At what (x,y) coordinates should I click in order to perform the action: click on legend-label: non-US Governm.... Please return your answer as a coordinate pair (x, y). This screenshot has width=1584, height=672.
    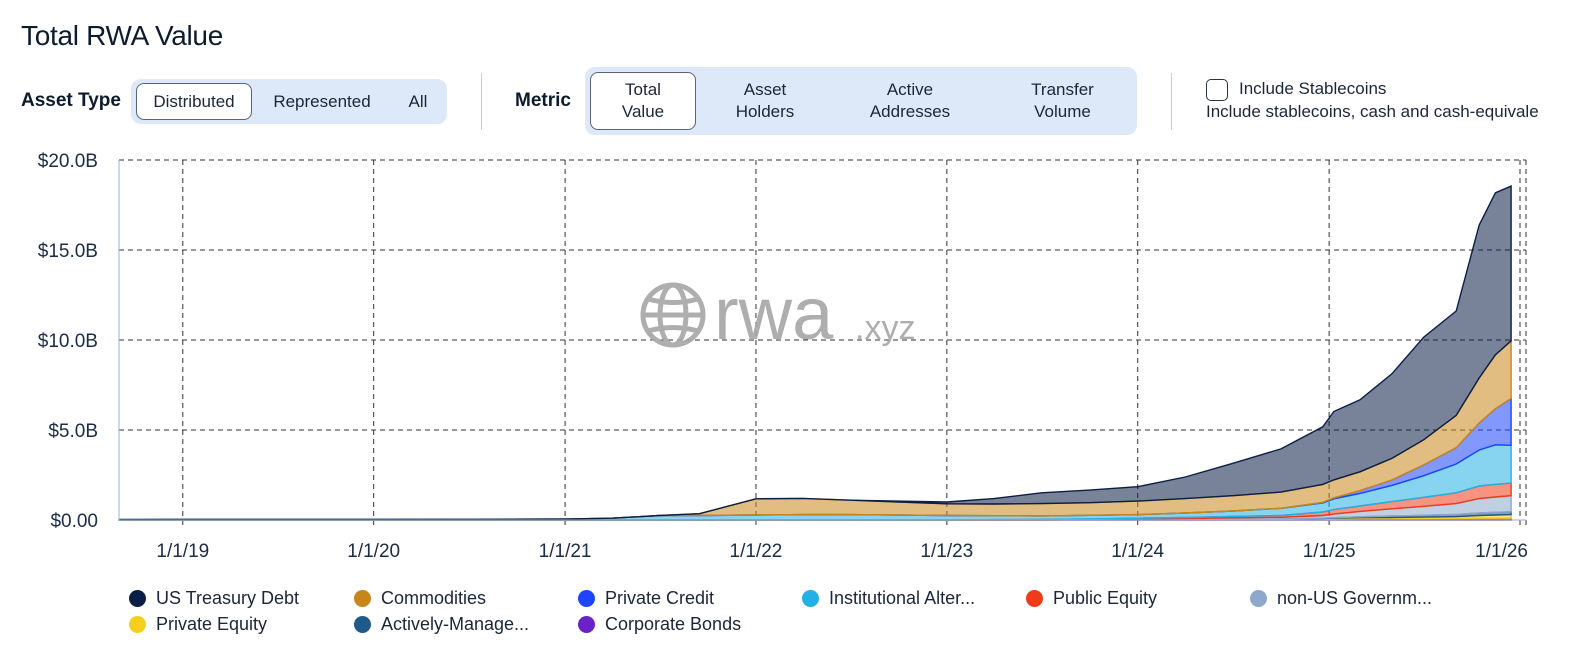
    Looking at the image, I should click on (1355, 598).